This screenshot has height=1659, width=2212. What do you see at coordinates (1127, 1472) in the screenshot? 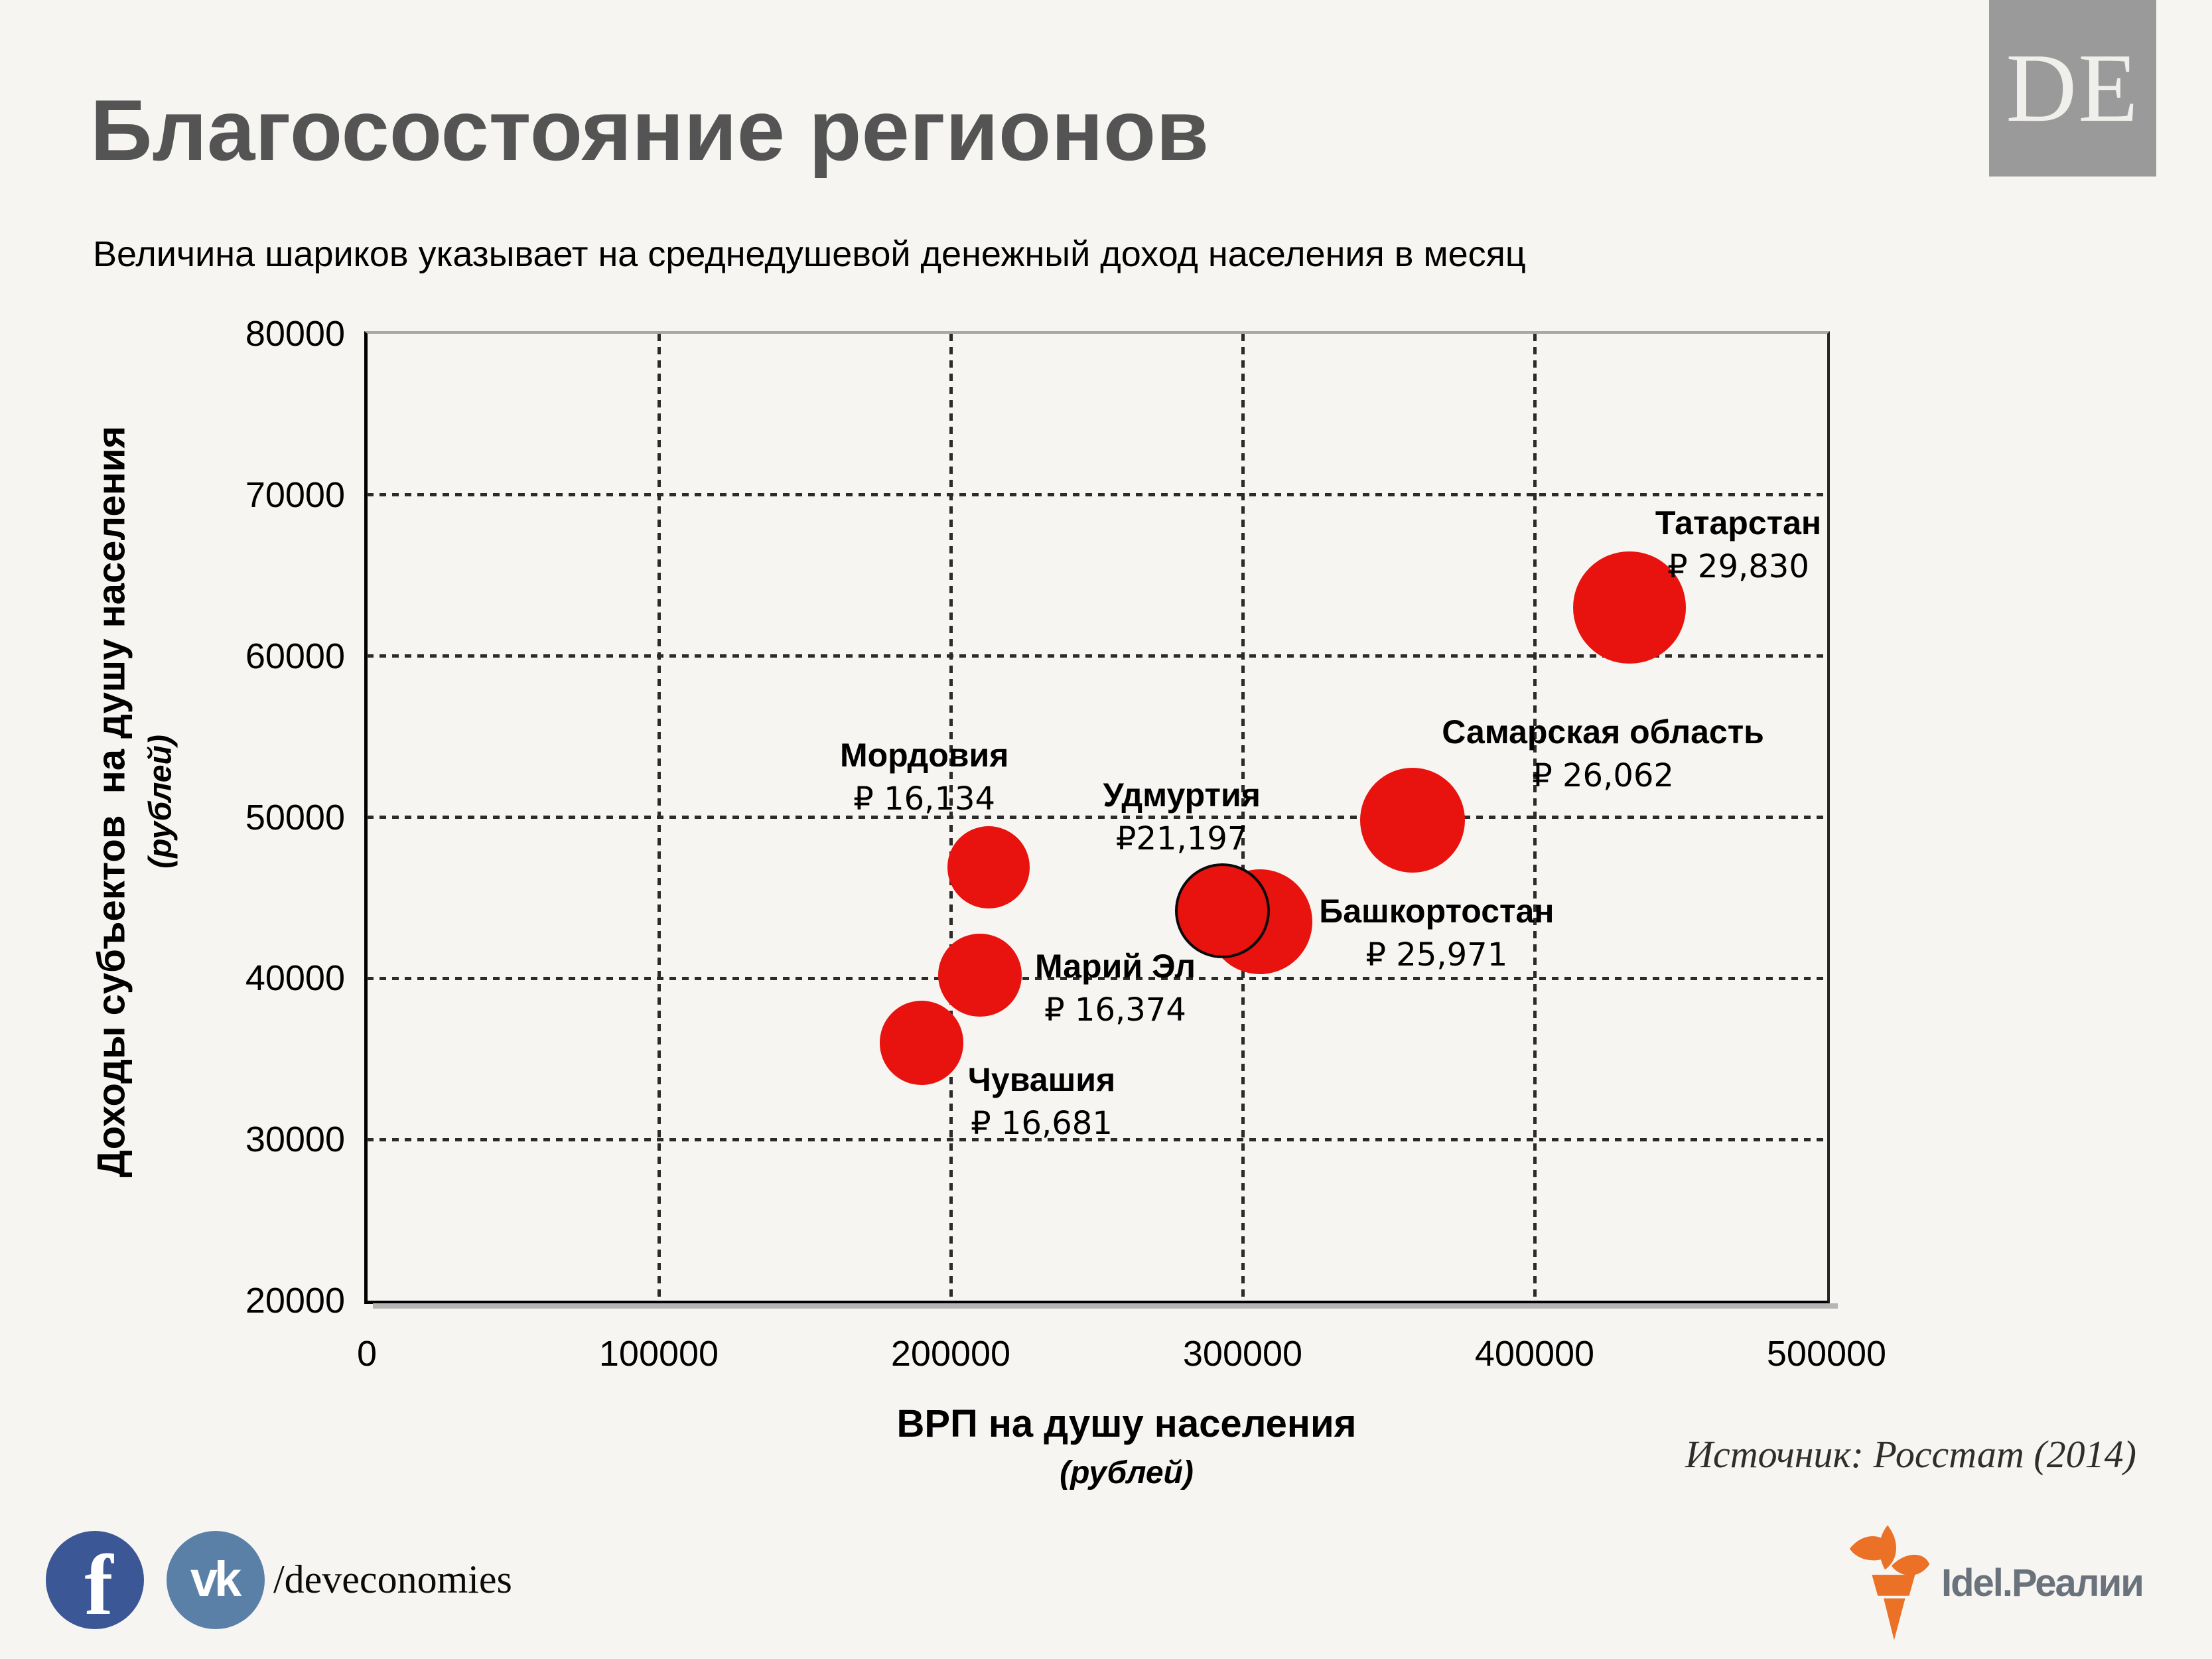
I see `x-axis-units: (рублей)` at bounding box center [1127, 1472].